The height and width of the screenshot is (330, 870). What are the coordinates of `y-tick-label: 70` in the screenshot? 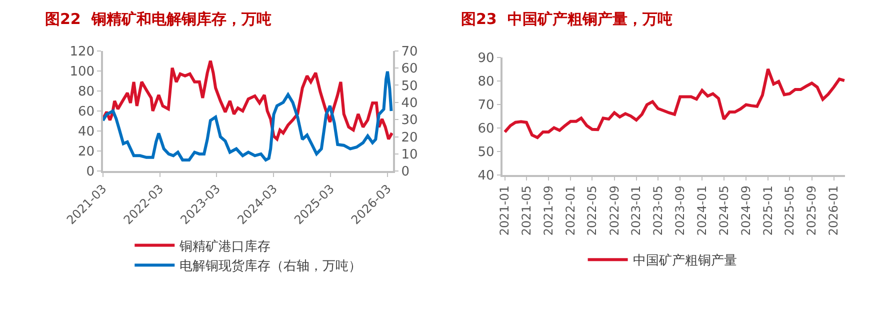 It's located at (486, 106).